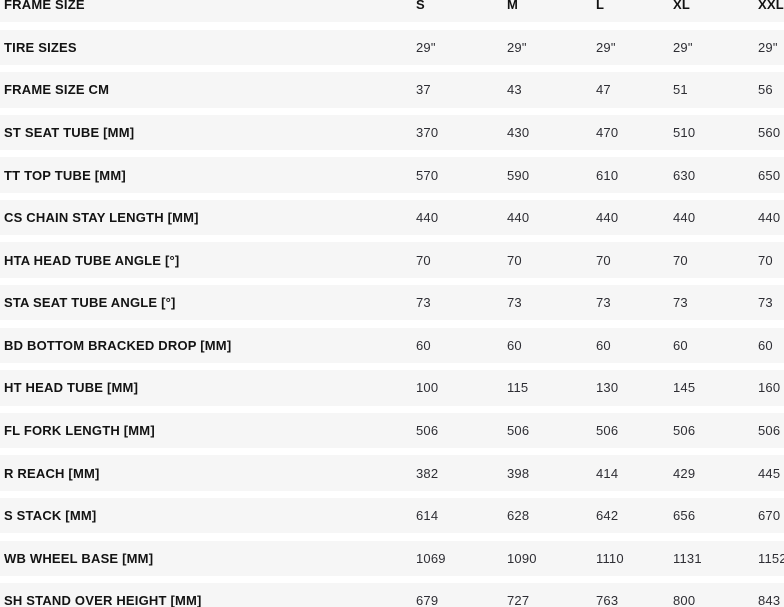  I want to click on cell-value: 510, so click(684, 132).